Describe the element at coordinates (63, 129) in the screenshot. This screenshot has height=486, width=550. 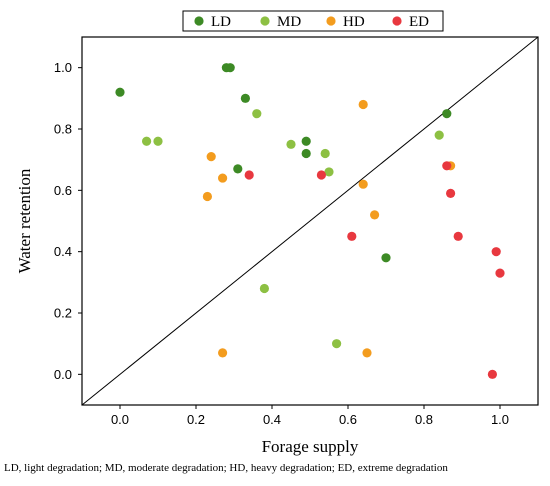
I see `y-tick-label: 0.8` at that location.